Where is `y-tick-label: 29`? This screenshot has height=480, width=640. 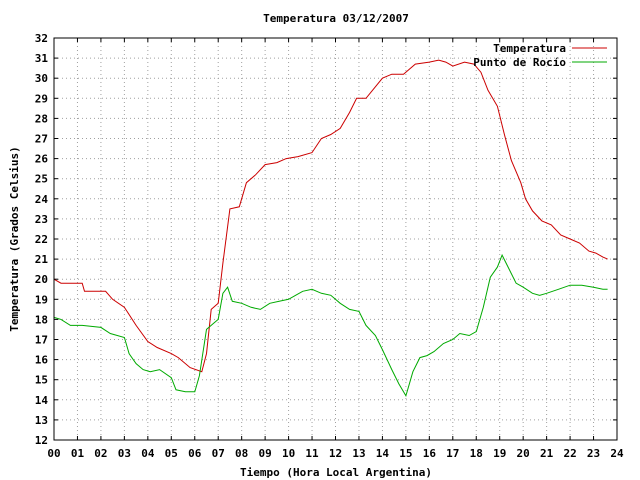 y-tick-label: 29 is located at coordinates (41, 98).